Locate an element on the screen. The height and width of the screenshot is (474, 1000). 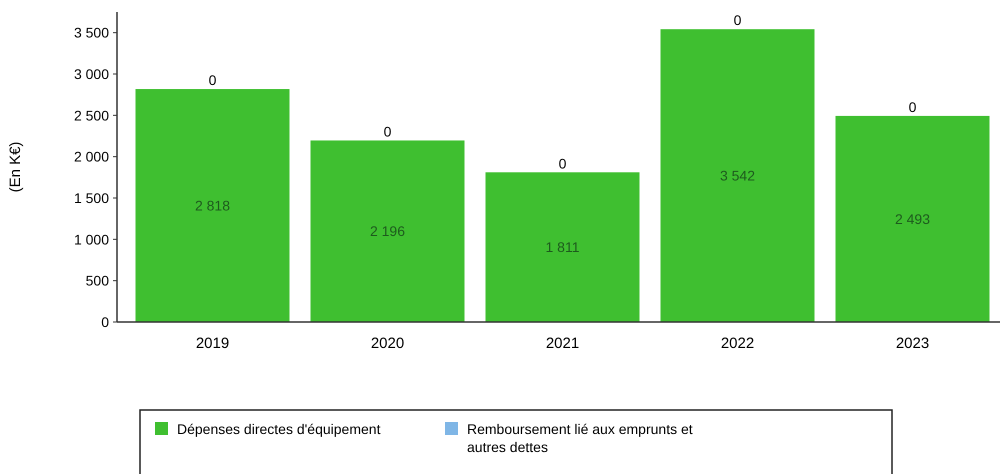
data-label: 3 542 is located at coordinates (738, 176).